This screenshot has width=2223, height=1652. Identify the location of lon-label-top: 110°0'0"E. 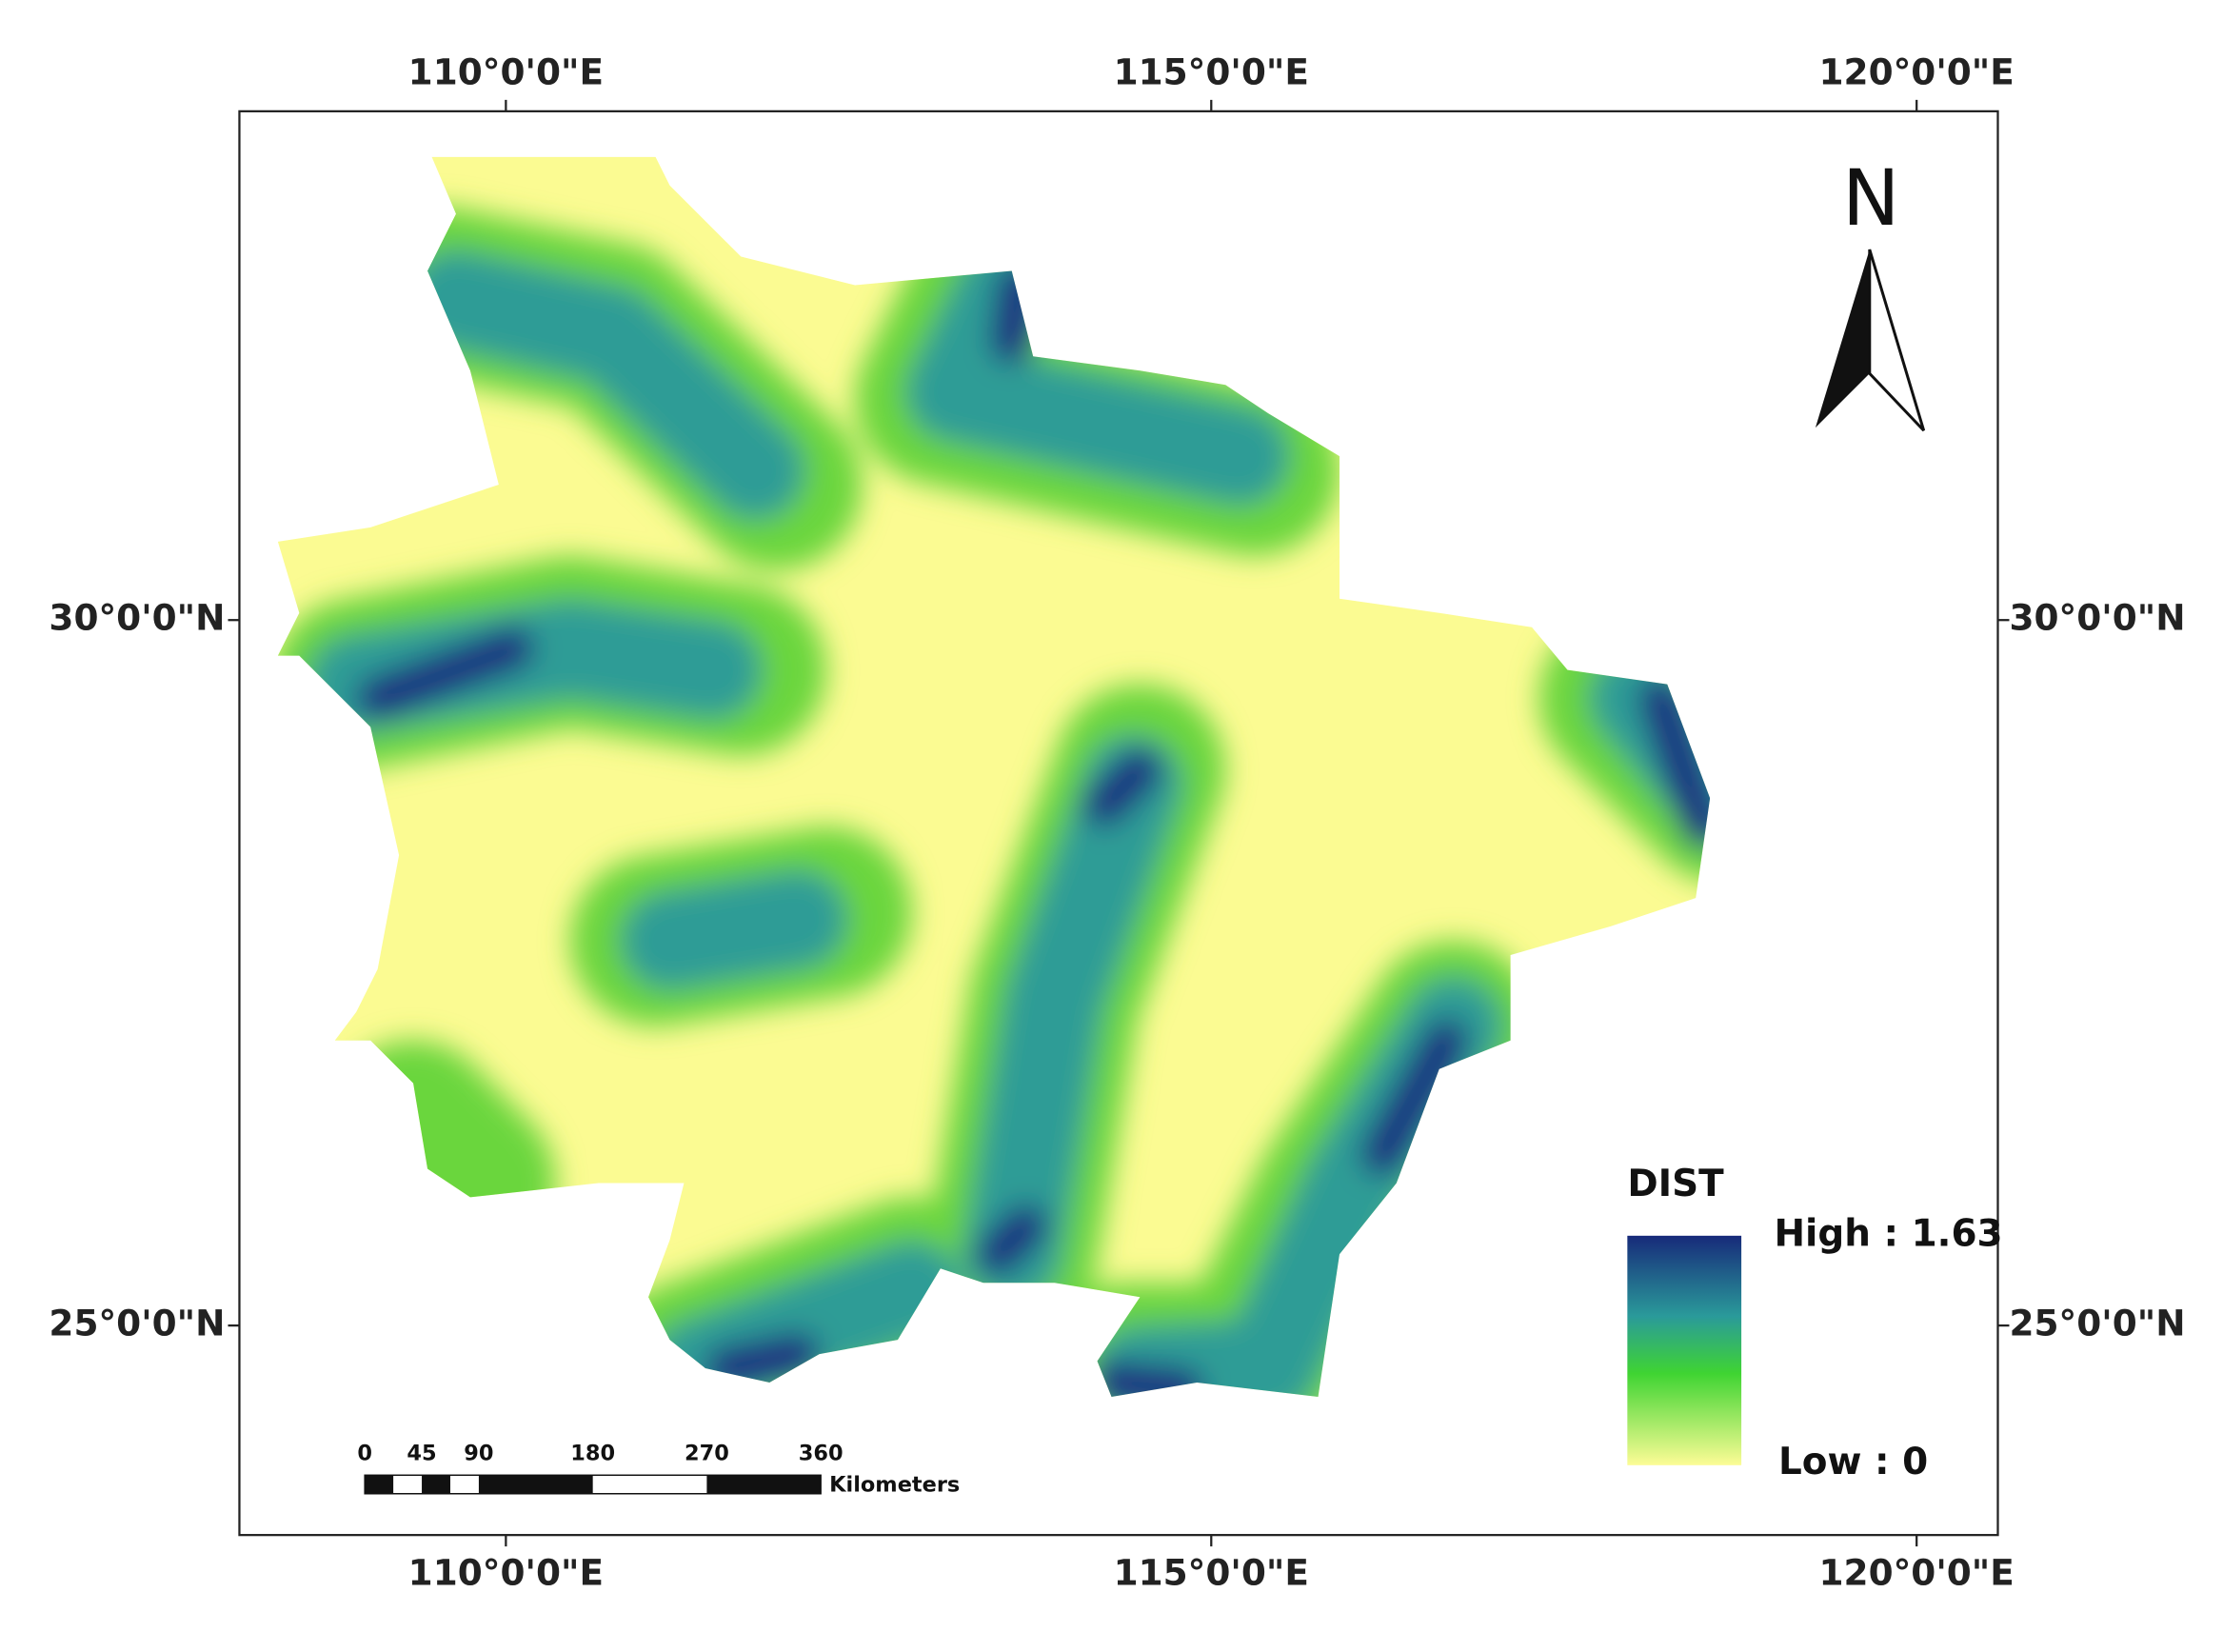
(506, 71).